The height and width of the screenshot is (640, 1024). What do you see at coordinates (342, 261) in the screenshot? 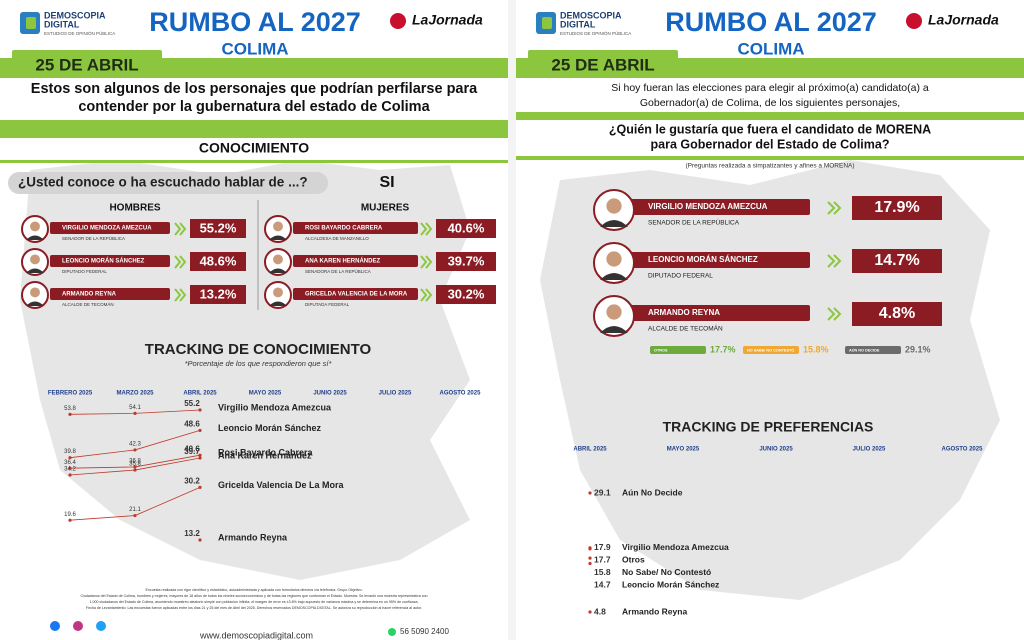
I see `person-name: ANA KAREN HERNÁNDEZ` at bounding box center [342, 261].